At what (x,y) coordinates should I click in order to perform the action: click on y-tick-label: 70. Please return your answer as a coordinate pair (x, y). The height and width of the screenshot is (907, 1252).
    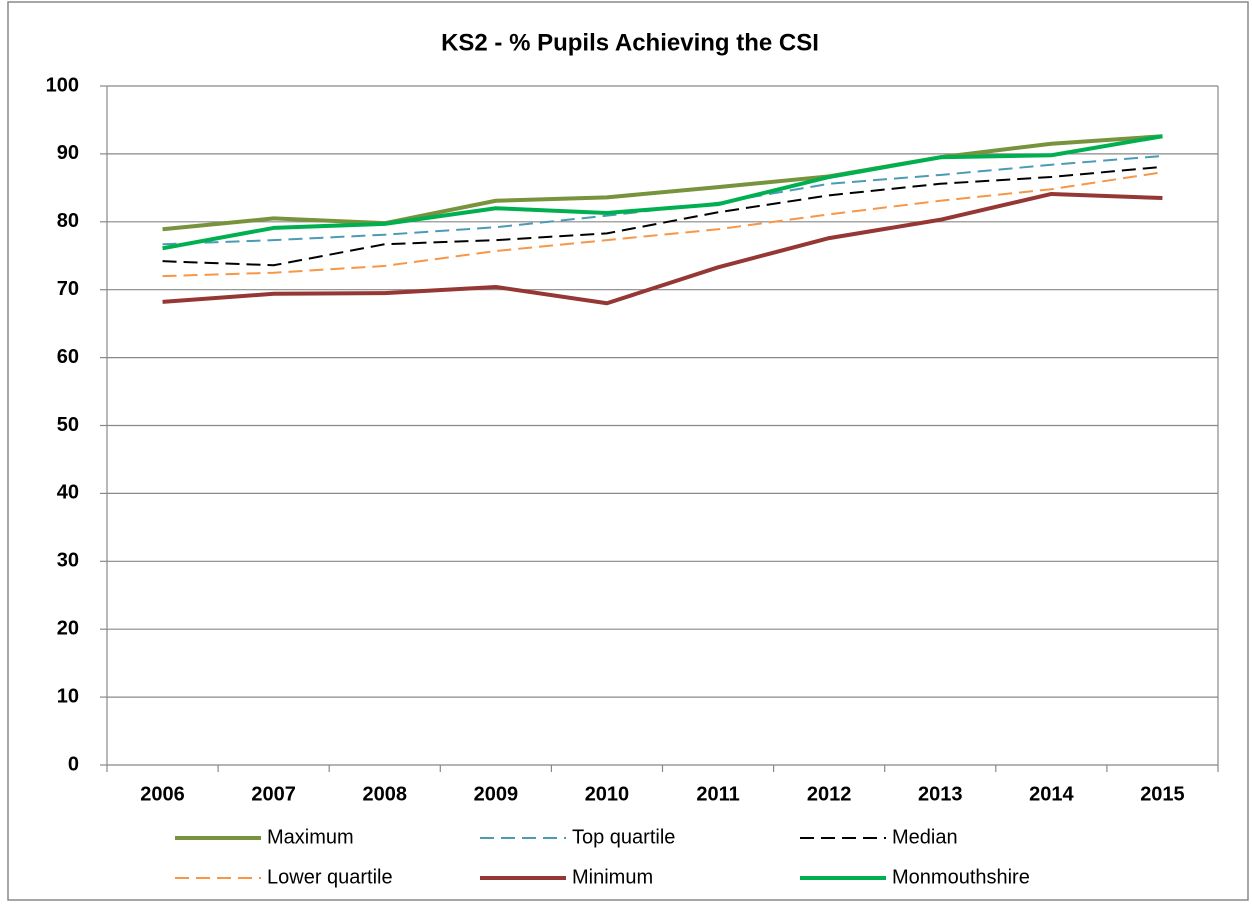
    Looking at the image, I should click on (68, 289).